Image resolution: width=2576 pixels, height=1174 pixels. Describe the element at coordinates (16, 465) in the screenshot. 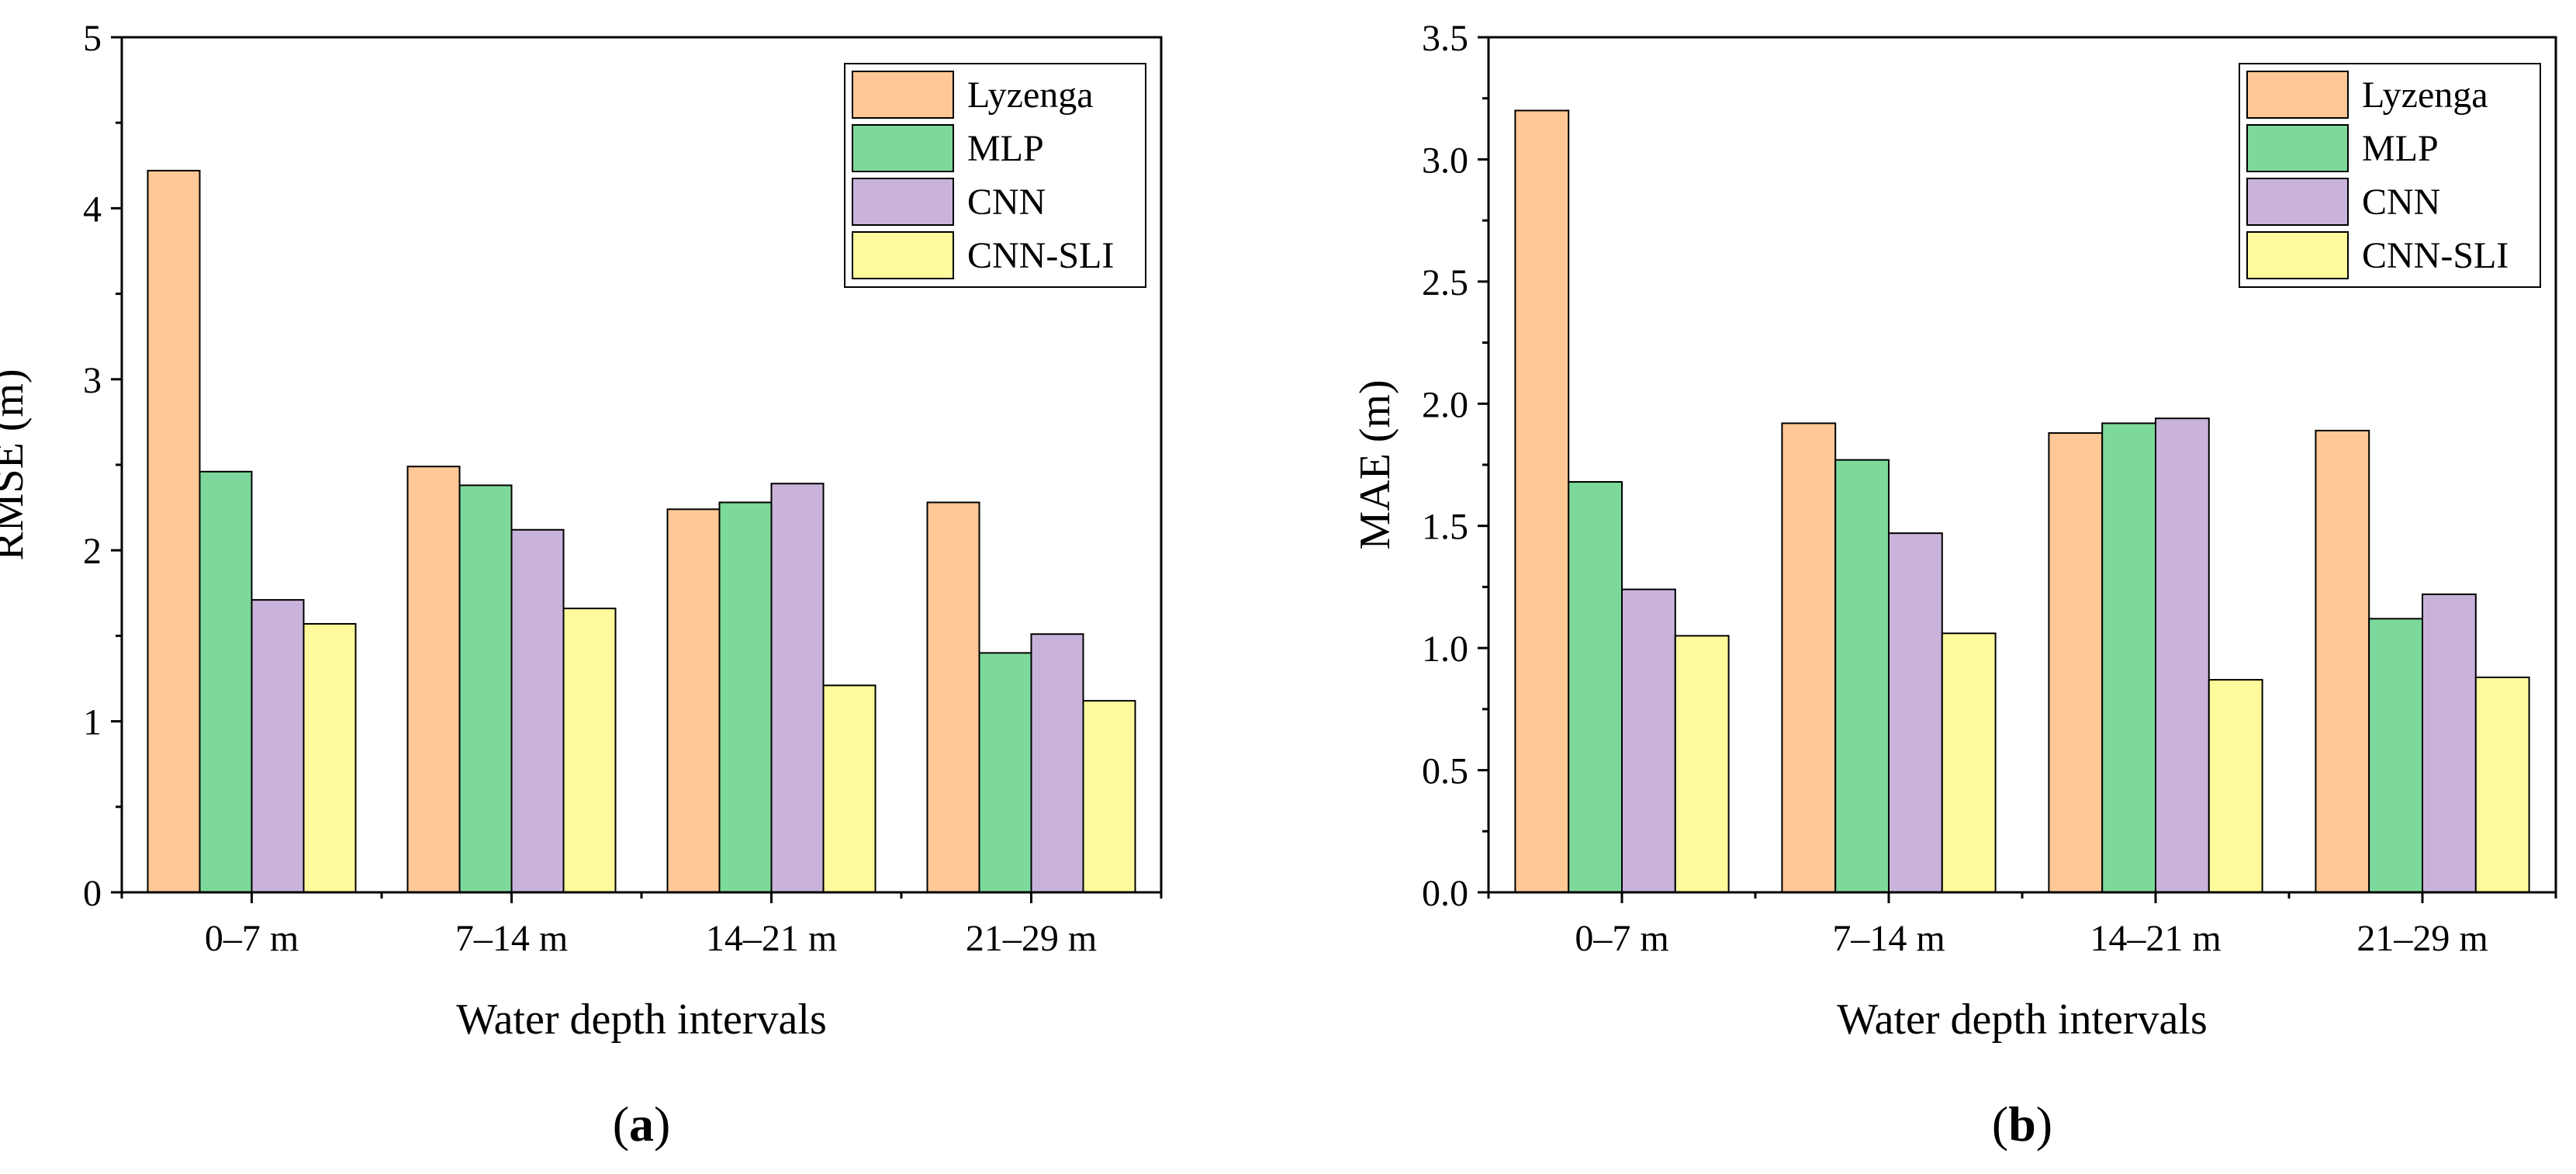

I see `y-axis-title: RMSE (m)` at that location.